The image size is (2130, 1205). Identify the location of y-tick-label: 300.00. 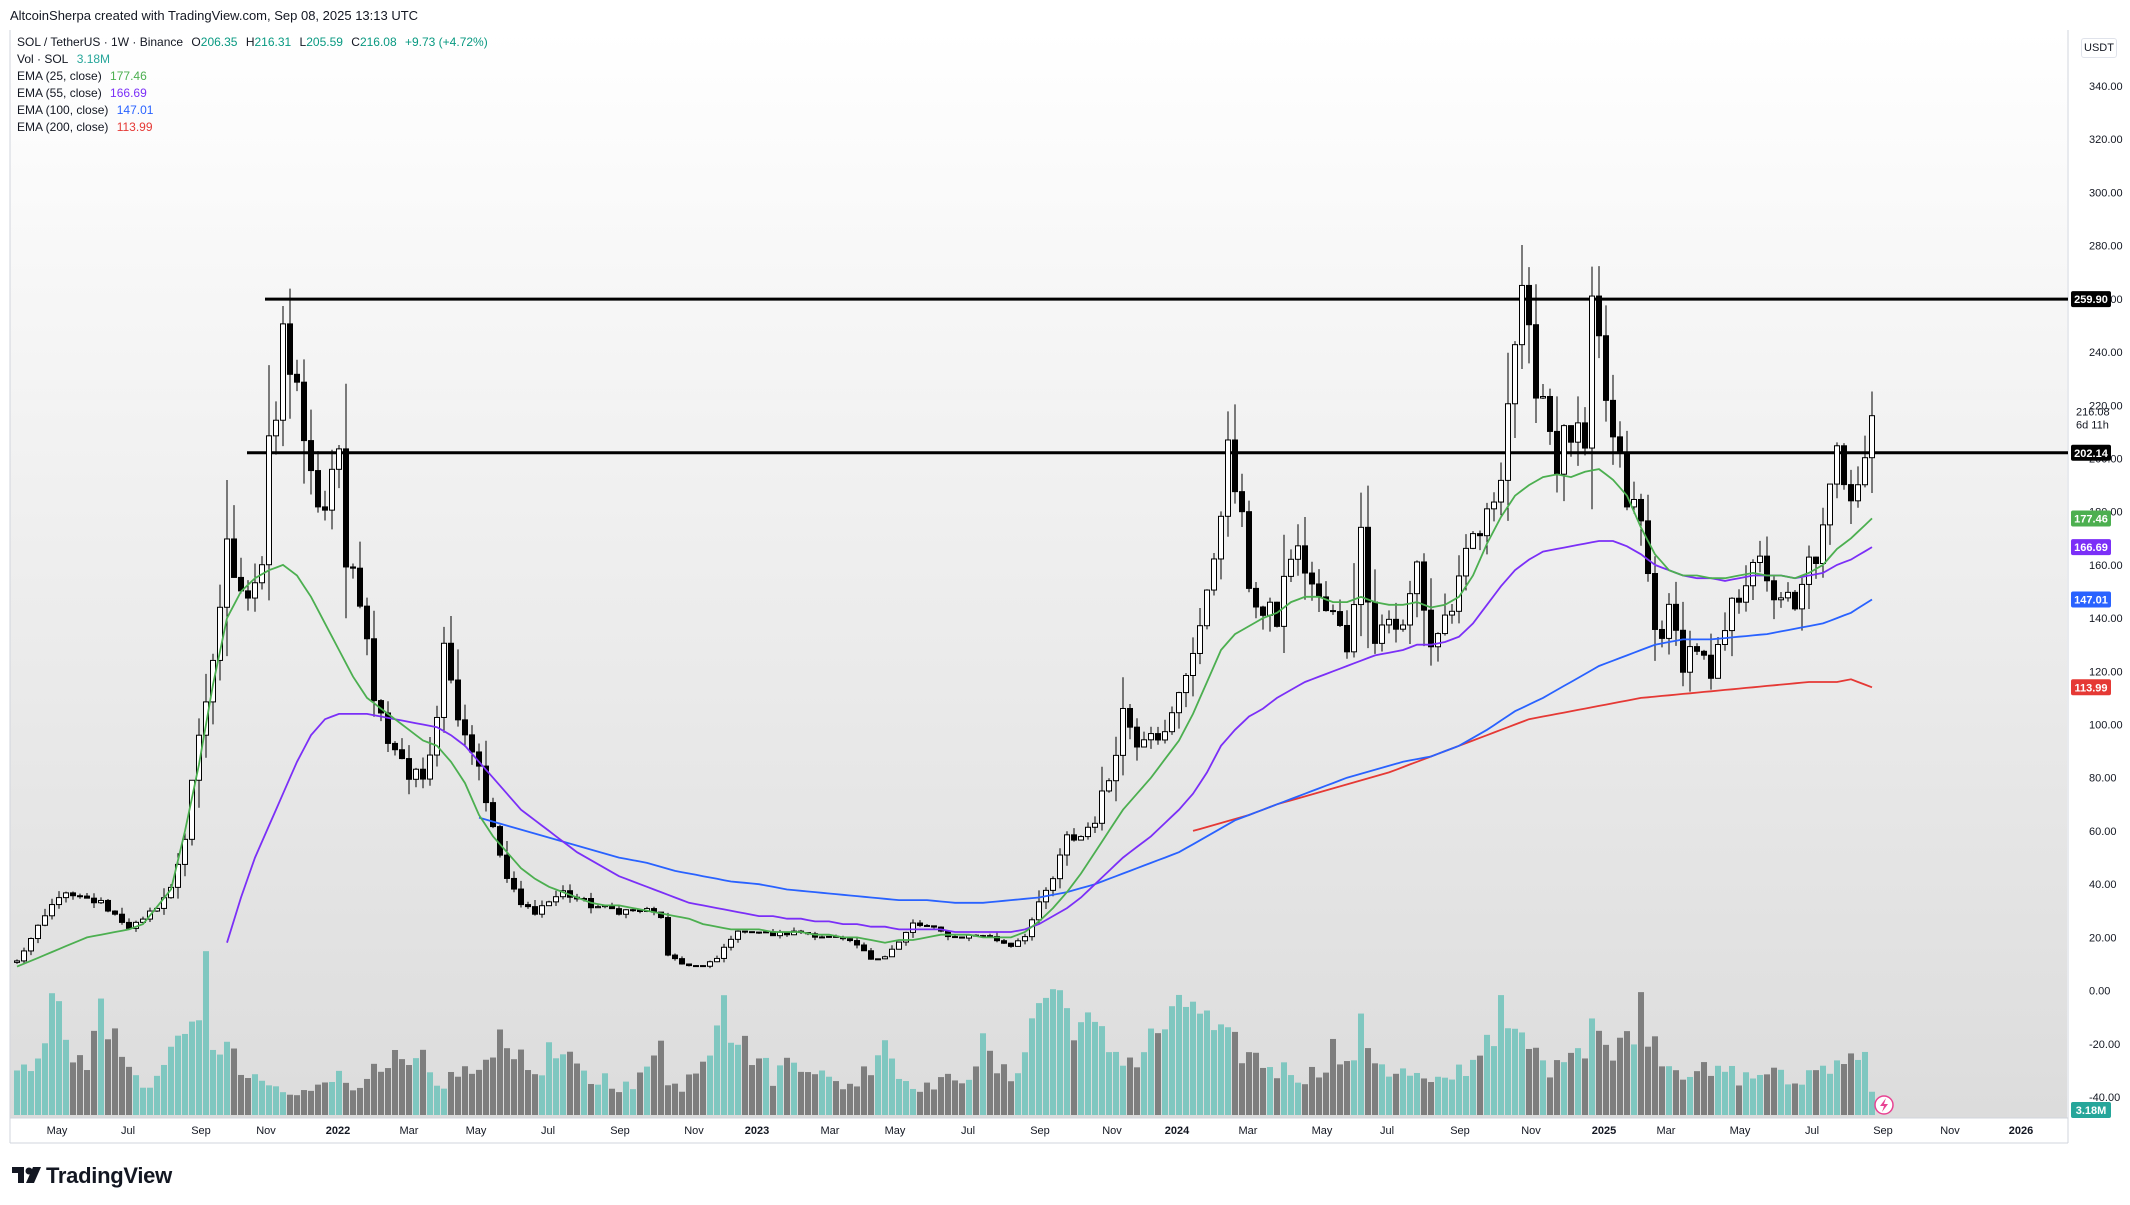
(2106, 193).